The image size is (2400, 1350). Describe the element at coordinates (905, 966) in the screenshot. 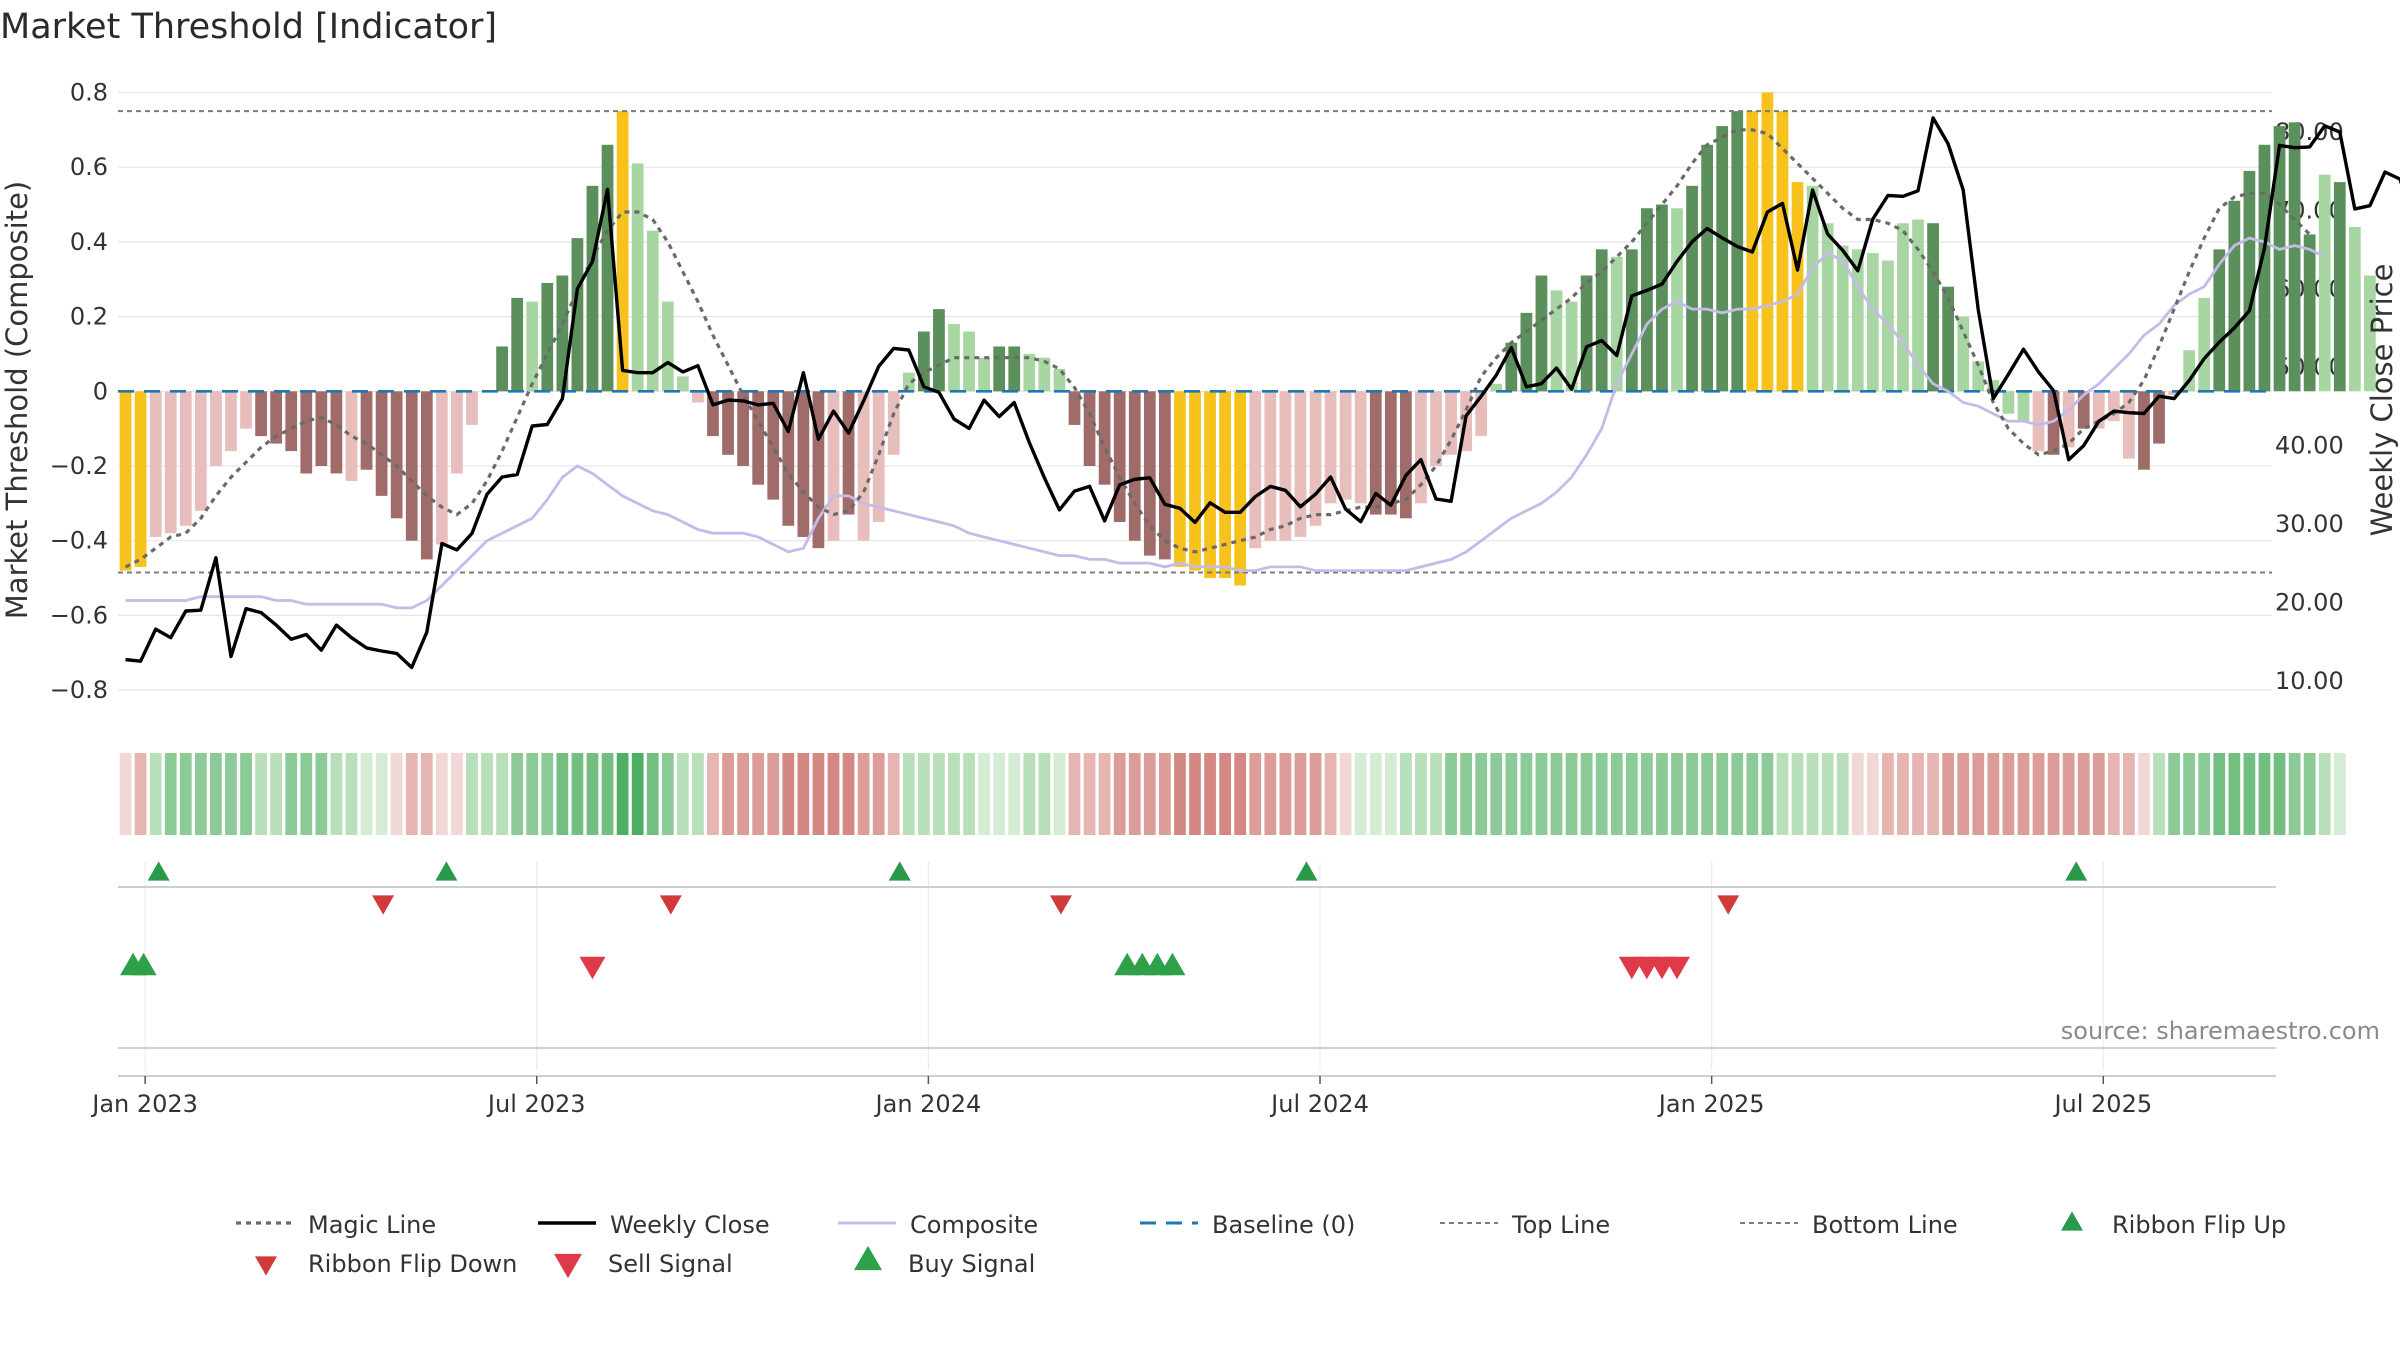

I see `buy-sell-markers` at that location.